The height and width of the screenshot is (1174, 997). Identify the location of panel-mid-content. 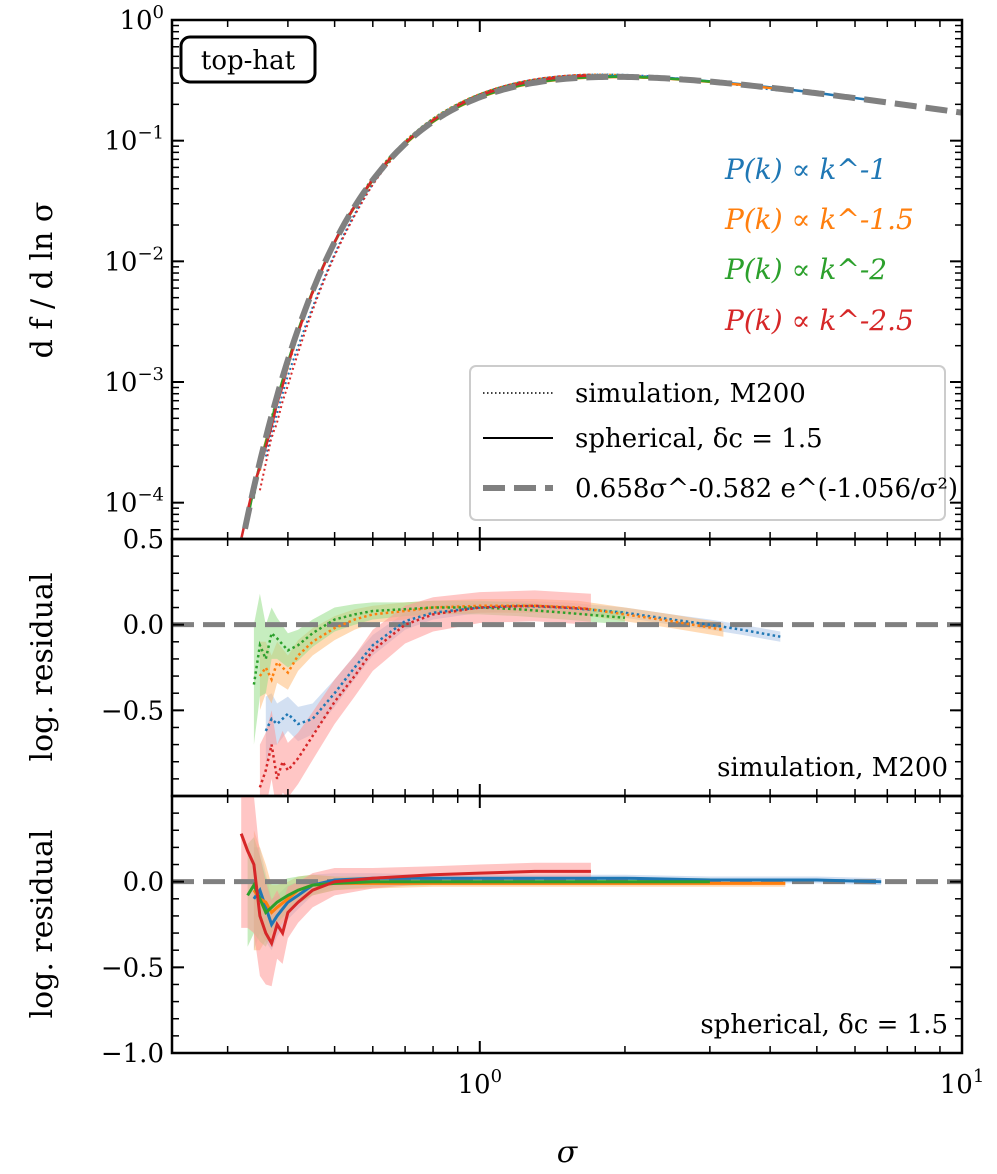
(567, 693).